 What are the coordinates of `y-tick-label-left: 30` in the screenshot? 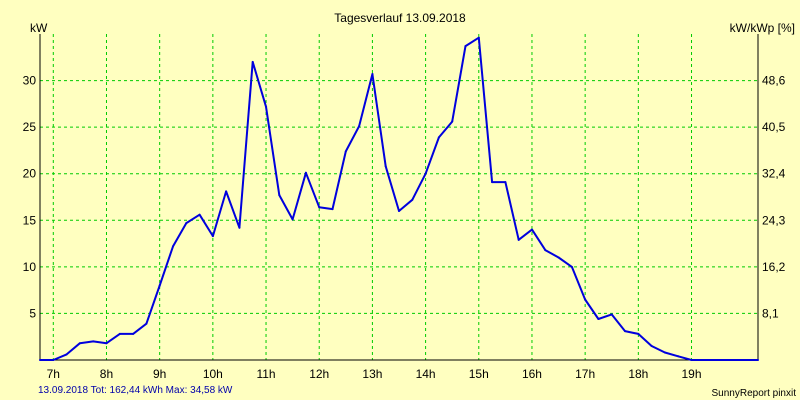 It's located at (30, 81).